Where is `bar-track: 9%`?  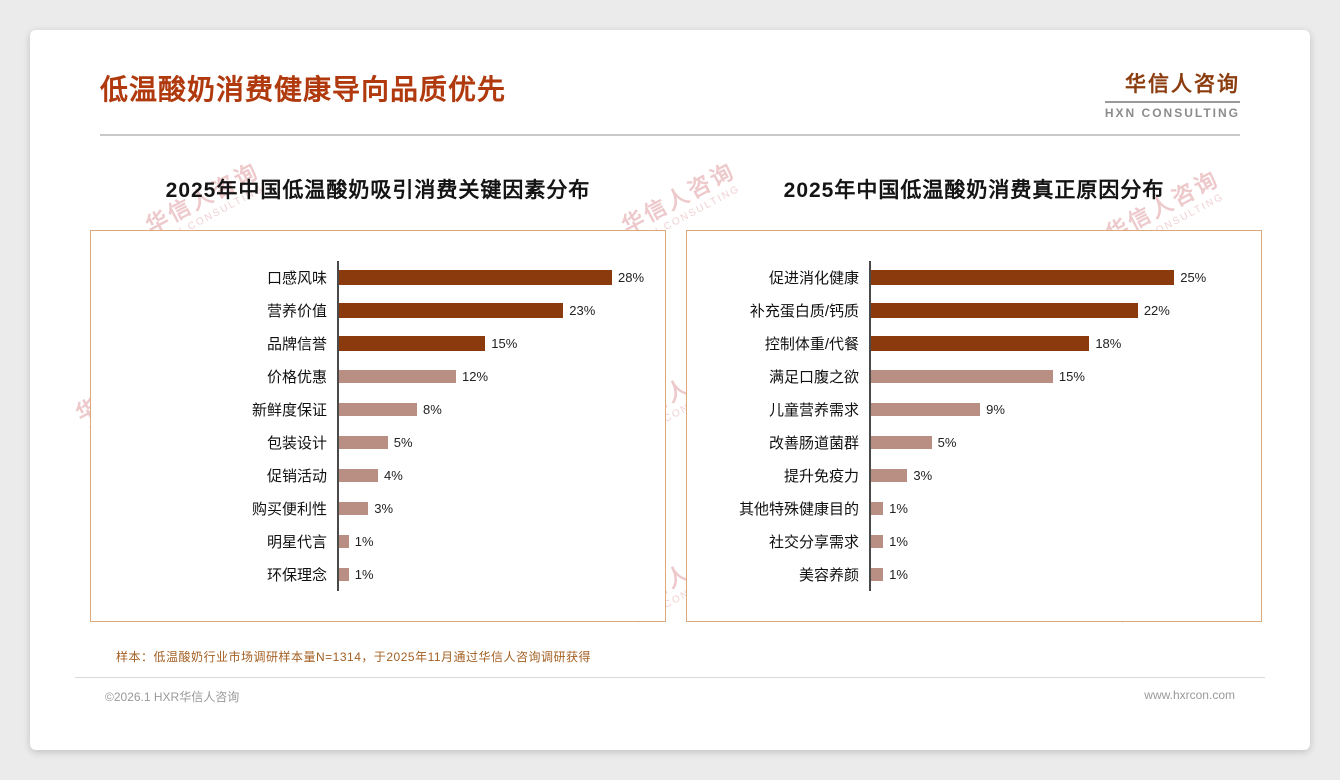
bar-track: 9% is located at coordinates (1058, 409).